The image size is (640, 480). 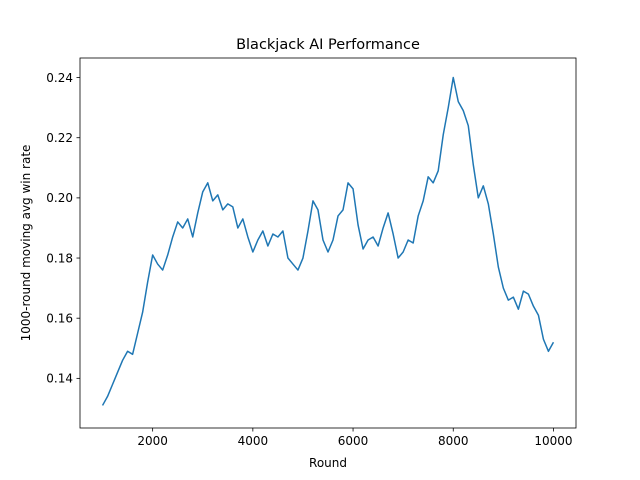 What do you see at coordinates (59, 78) in the screenshot?
I see `y-tick-label: 0.24` at bounding box center [59, 78].